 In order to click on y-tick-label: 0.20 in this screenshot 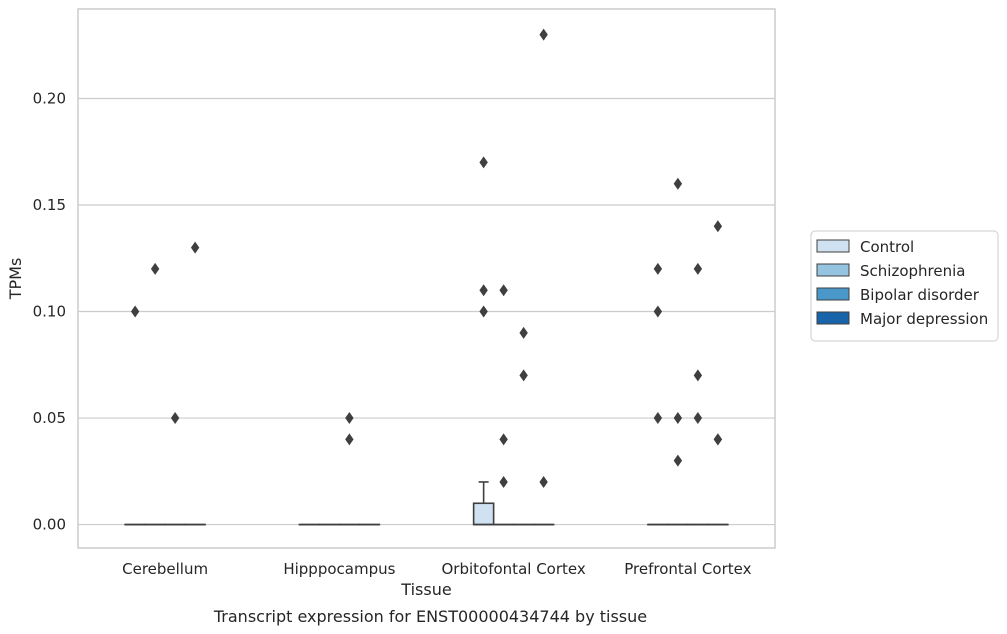, I will do `click(49, 98)`.